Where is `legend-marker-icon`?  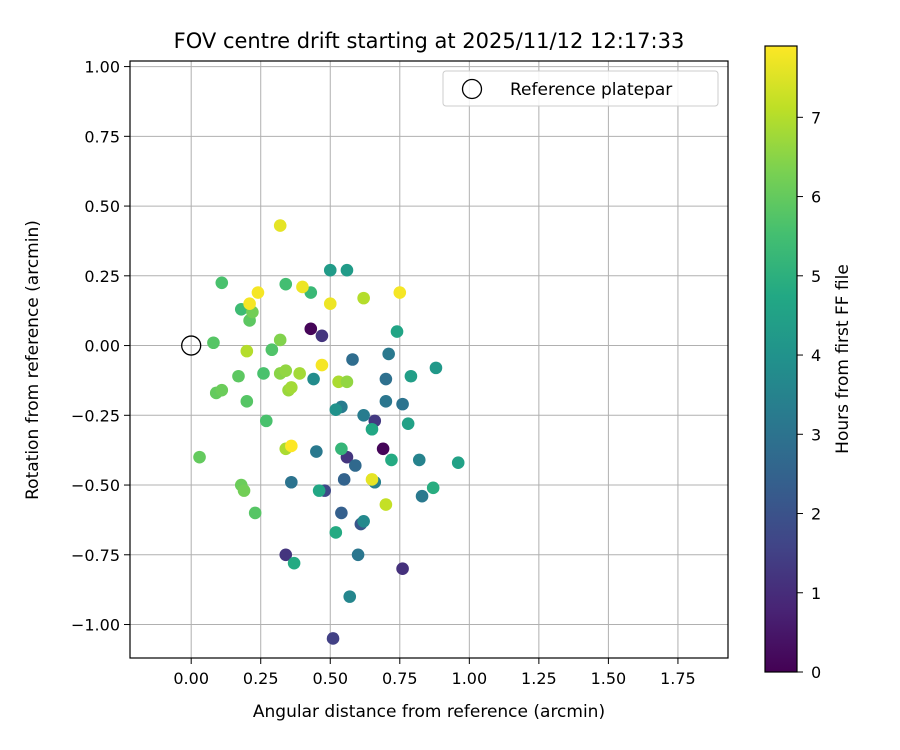 legend-marker-icon is located at coordinates (472, 89).